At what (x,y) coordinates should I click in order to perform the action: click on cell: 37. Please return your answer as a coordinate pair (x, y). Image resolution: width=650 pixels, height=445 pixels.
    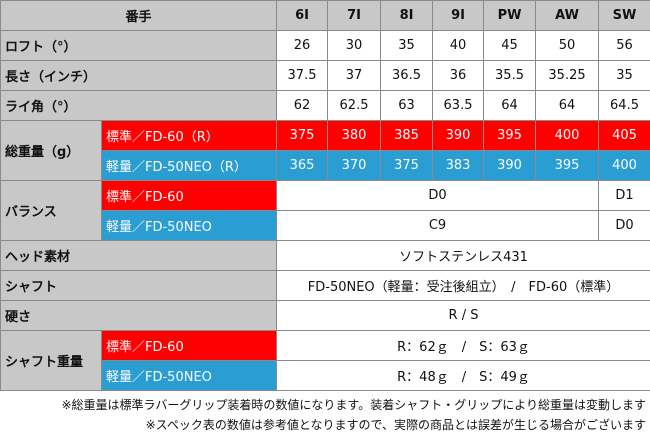
    Looking at the image, I should click on (354, 75).